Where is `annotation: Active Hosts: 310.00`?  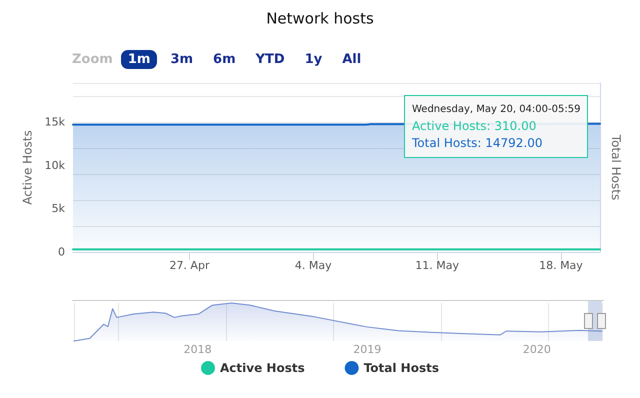
annotation: Active Hosts: 310.00 is located at coordinates (475, 126).